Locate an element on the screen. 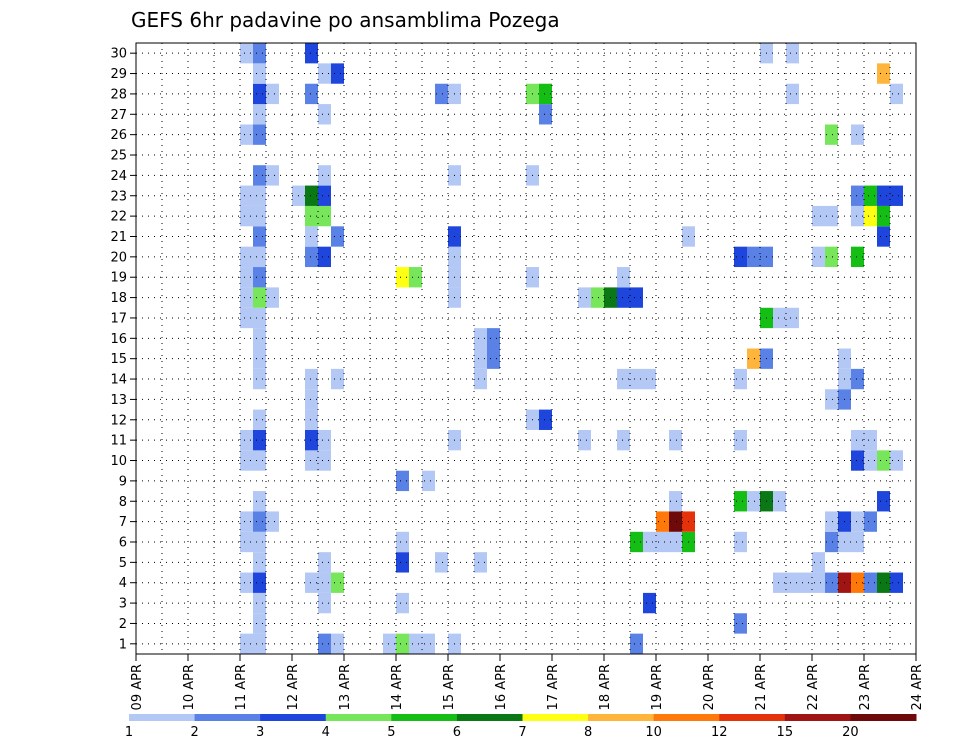  y-tick-label: 25 is located at coordinates (118, 156).